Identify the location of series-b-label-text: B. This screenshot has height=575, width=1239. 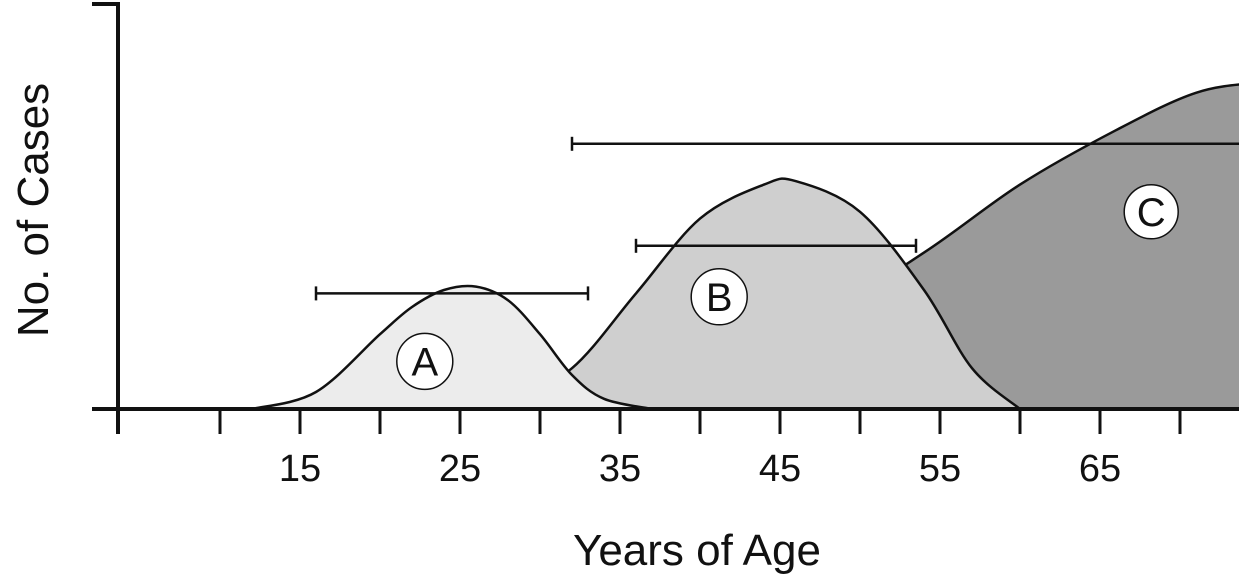
(719, 298).